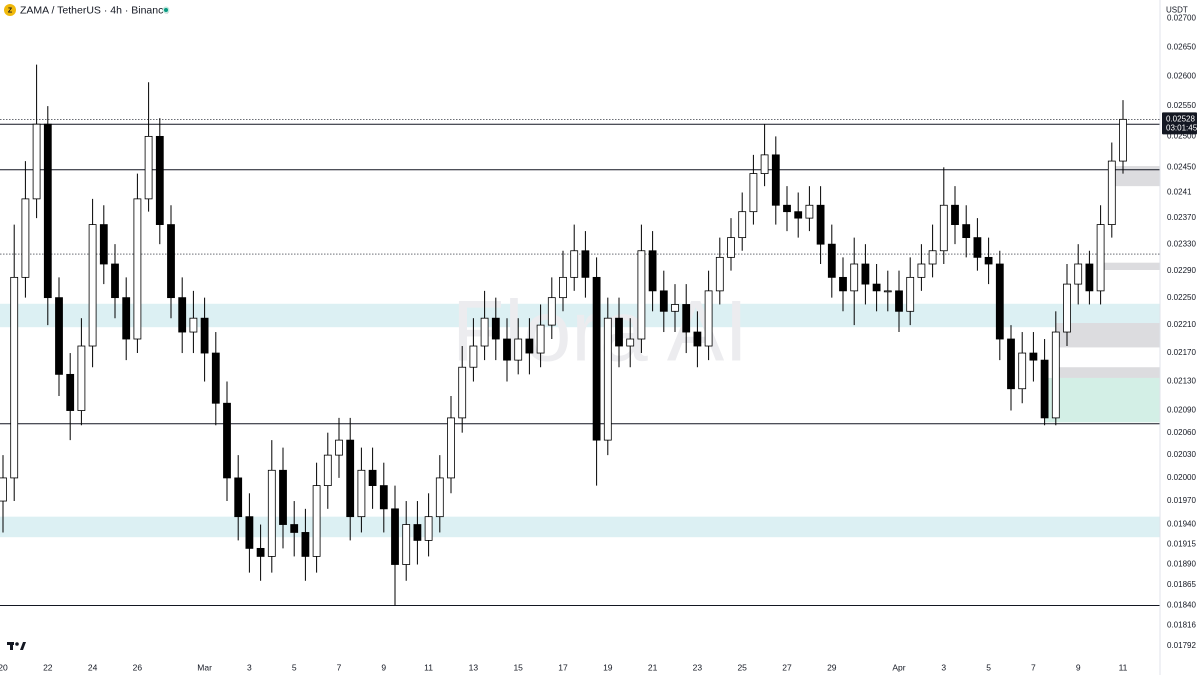 The width and height of the screenshot is (1200, 675). I want to click on y-tick-label: 0.02290, so click(1181, 270).